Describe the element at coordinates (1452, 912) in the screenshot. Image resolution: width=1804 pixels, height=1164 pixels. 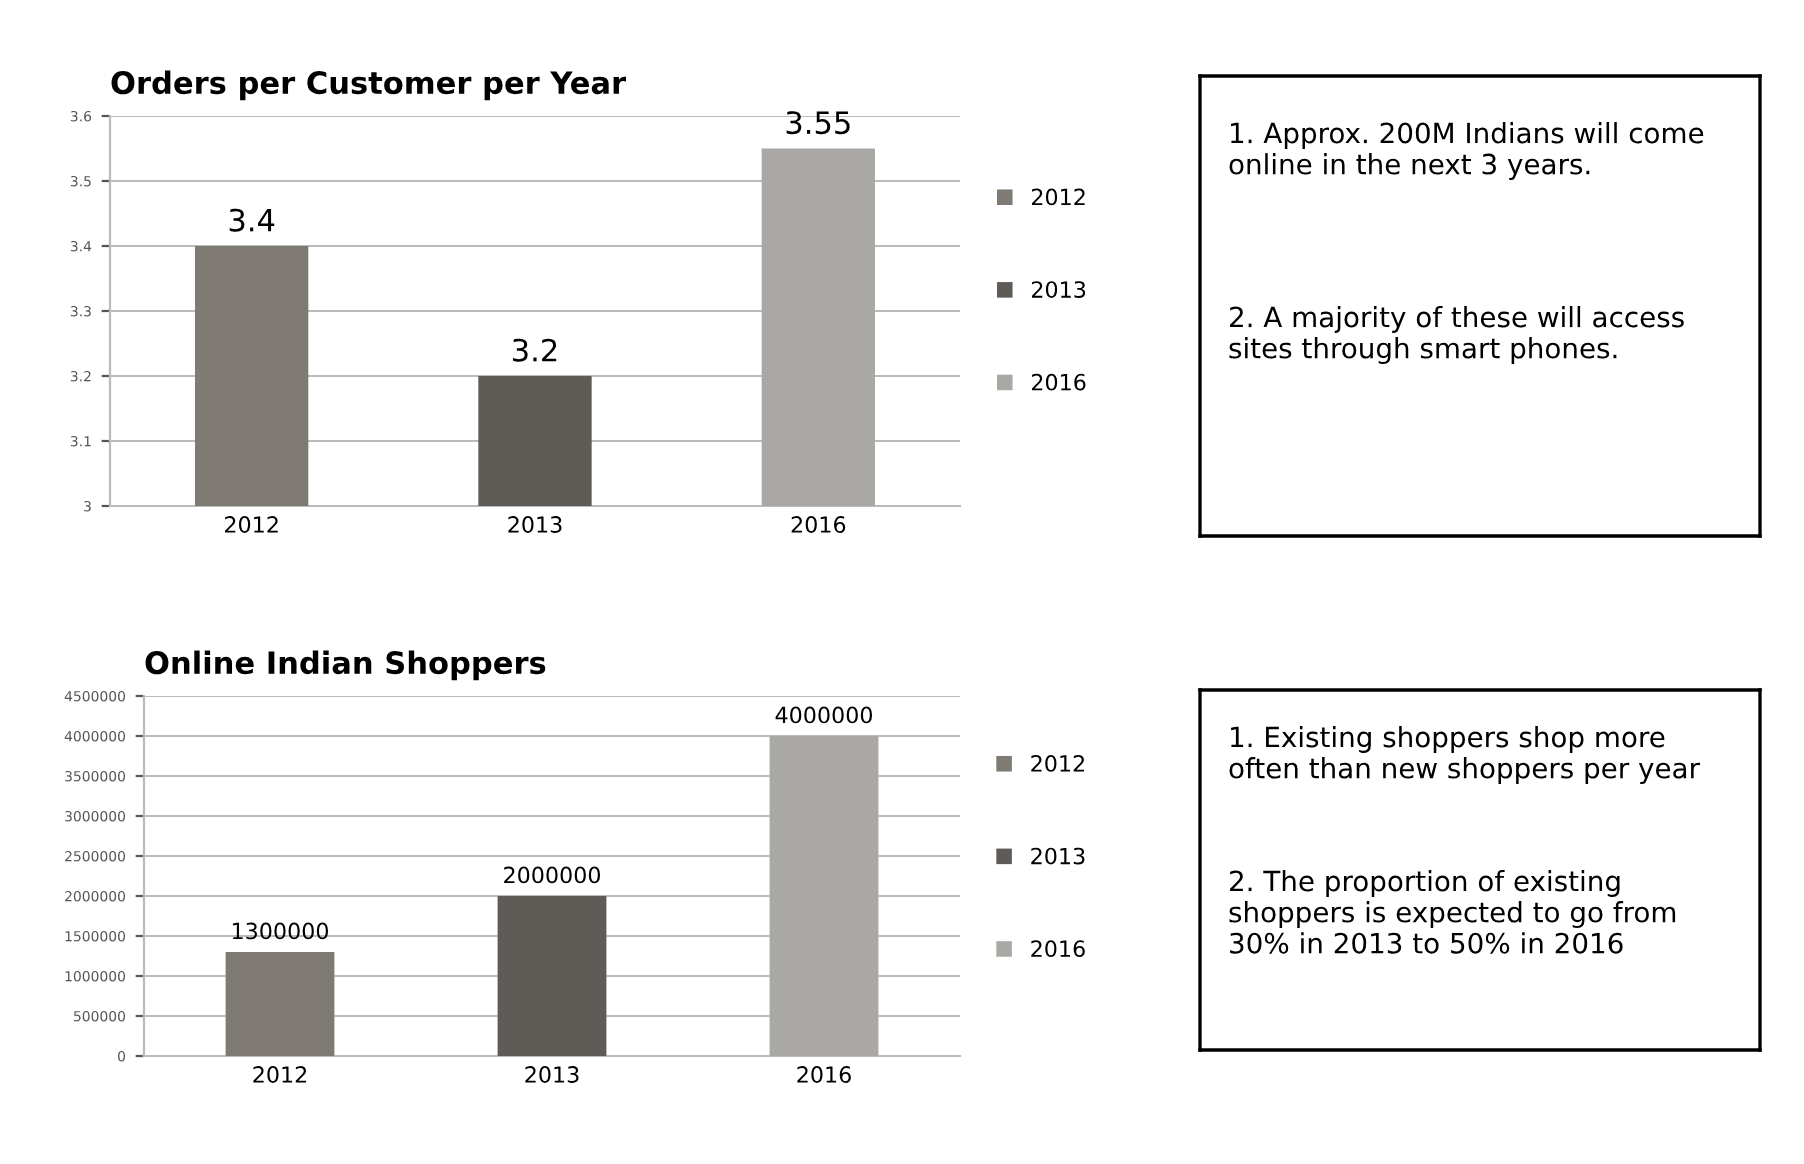
I see `text: 2. The proportion of existing shoppers is expected to go from 30% in 2013 to 50% in 2016` at that location.